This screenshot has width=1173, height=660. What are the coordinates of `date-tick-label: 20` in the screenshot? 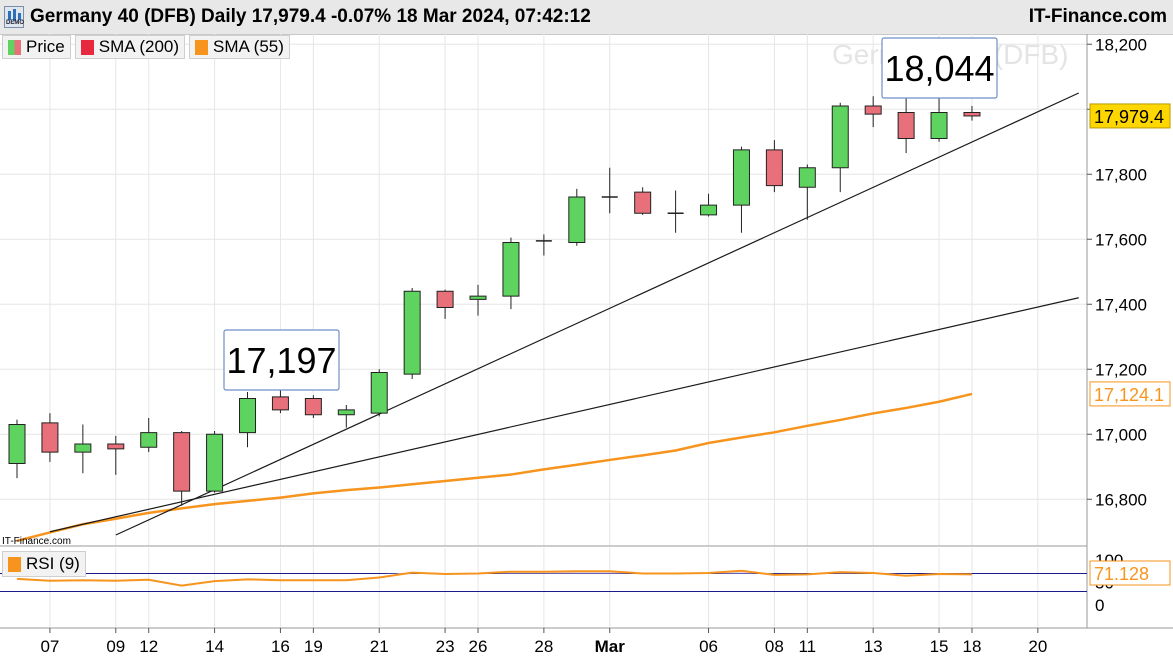 It's located at (1037, 646).